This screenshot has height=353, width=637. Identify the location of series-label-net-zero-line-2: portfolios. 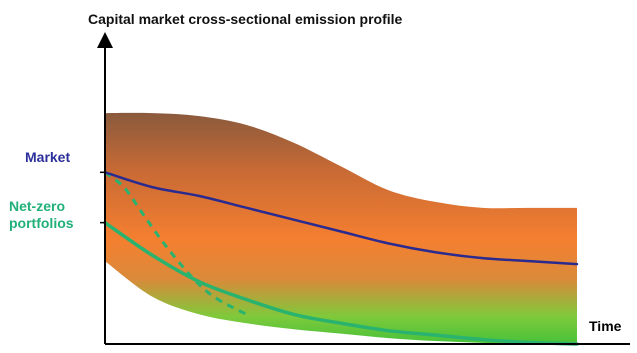
(41, 223).